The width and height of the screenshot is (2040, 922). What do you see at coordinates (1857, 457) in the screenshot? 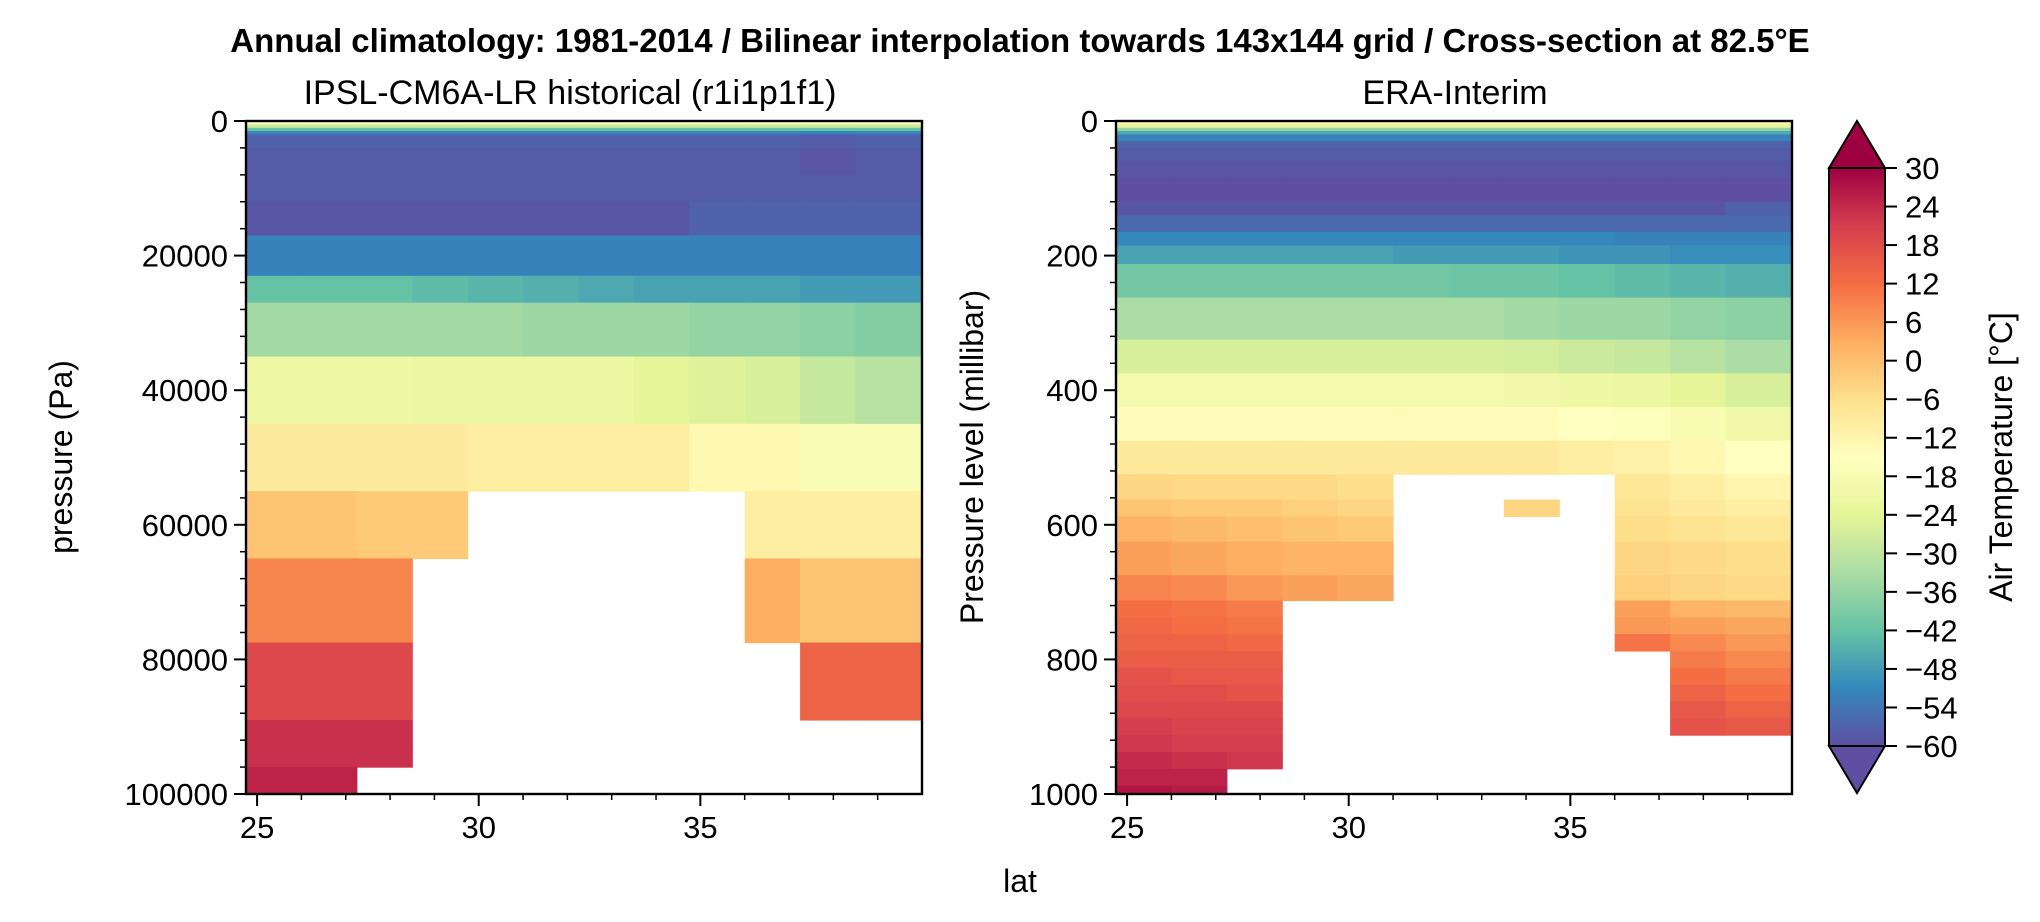
I see `colorbar-body` at bounding box center [1857, 457].